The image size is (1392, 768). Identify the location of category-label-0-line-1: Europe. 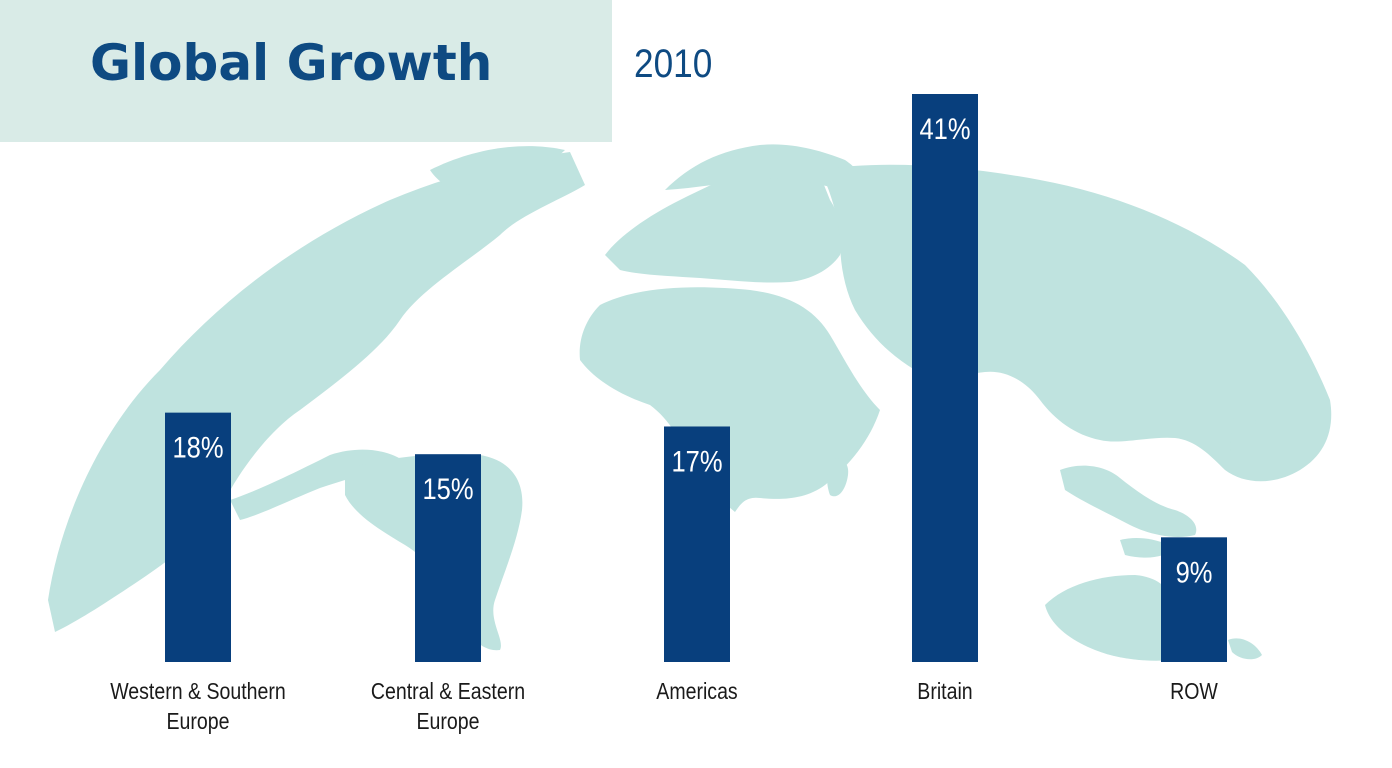
(198, 722).